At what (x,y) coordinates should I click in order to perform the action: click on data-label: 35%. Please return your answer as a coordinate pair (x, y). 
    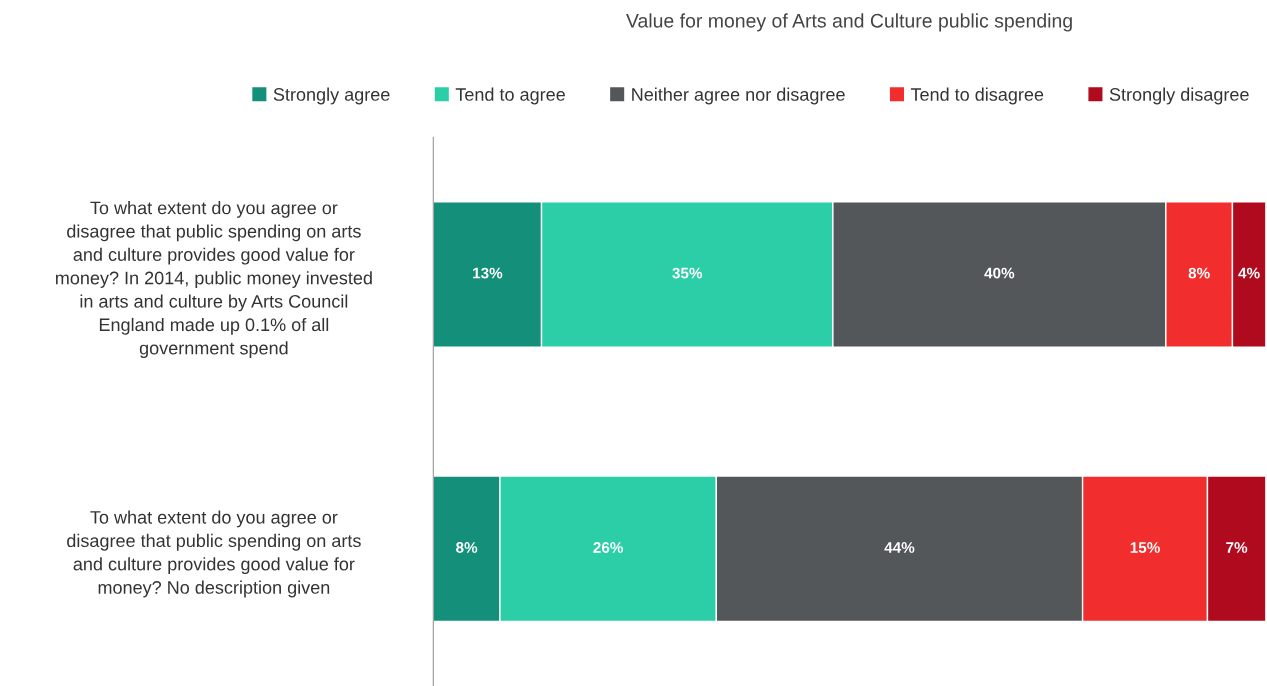
    Looking at the image, I should click on (687, 273).